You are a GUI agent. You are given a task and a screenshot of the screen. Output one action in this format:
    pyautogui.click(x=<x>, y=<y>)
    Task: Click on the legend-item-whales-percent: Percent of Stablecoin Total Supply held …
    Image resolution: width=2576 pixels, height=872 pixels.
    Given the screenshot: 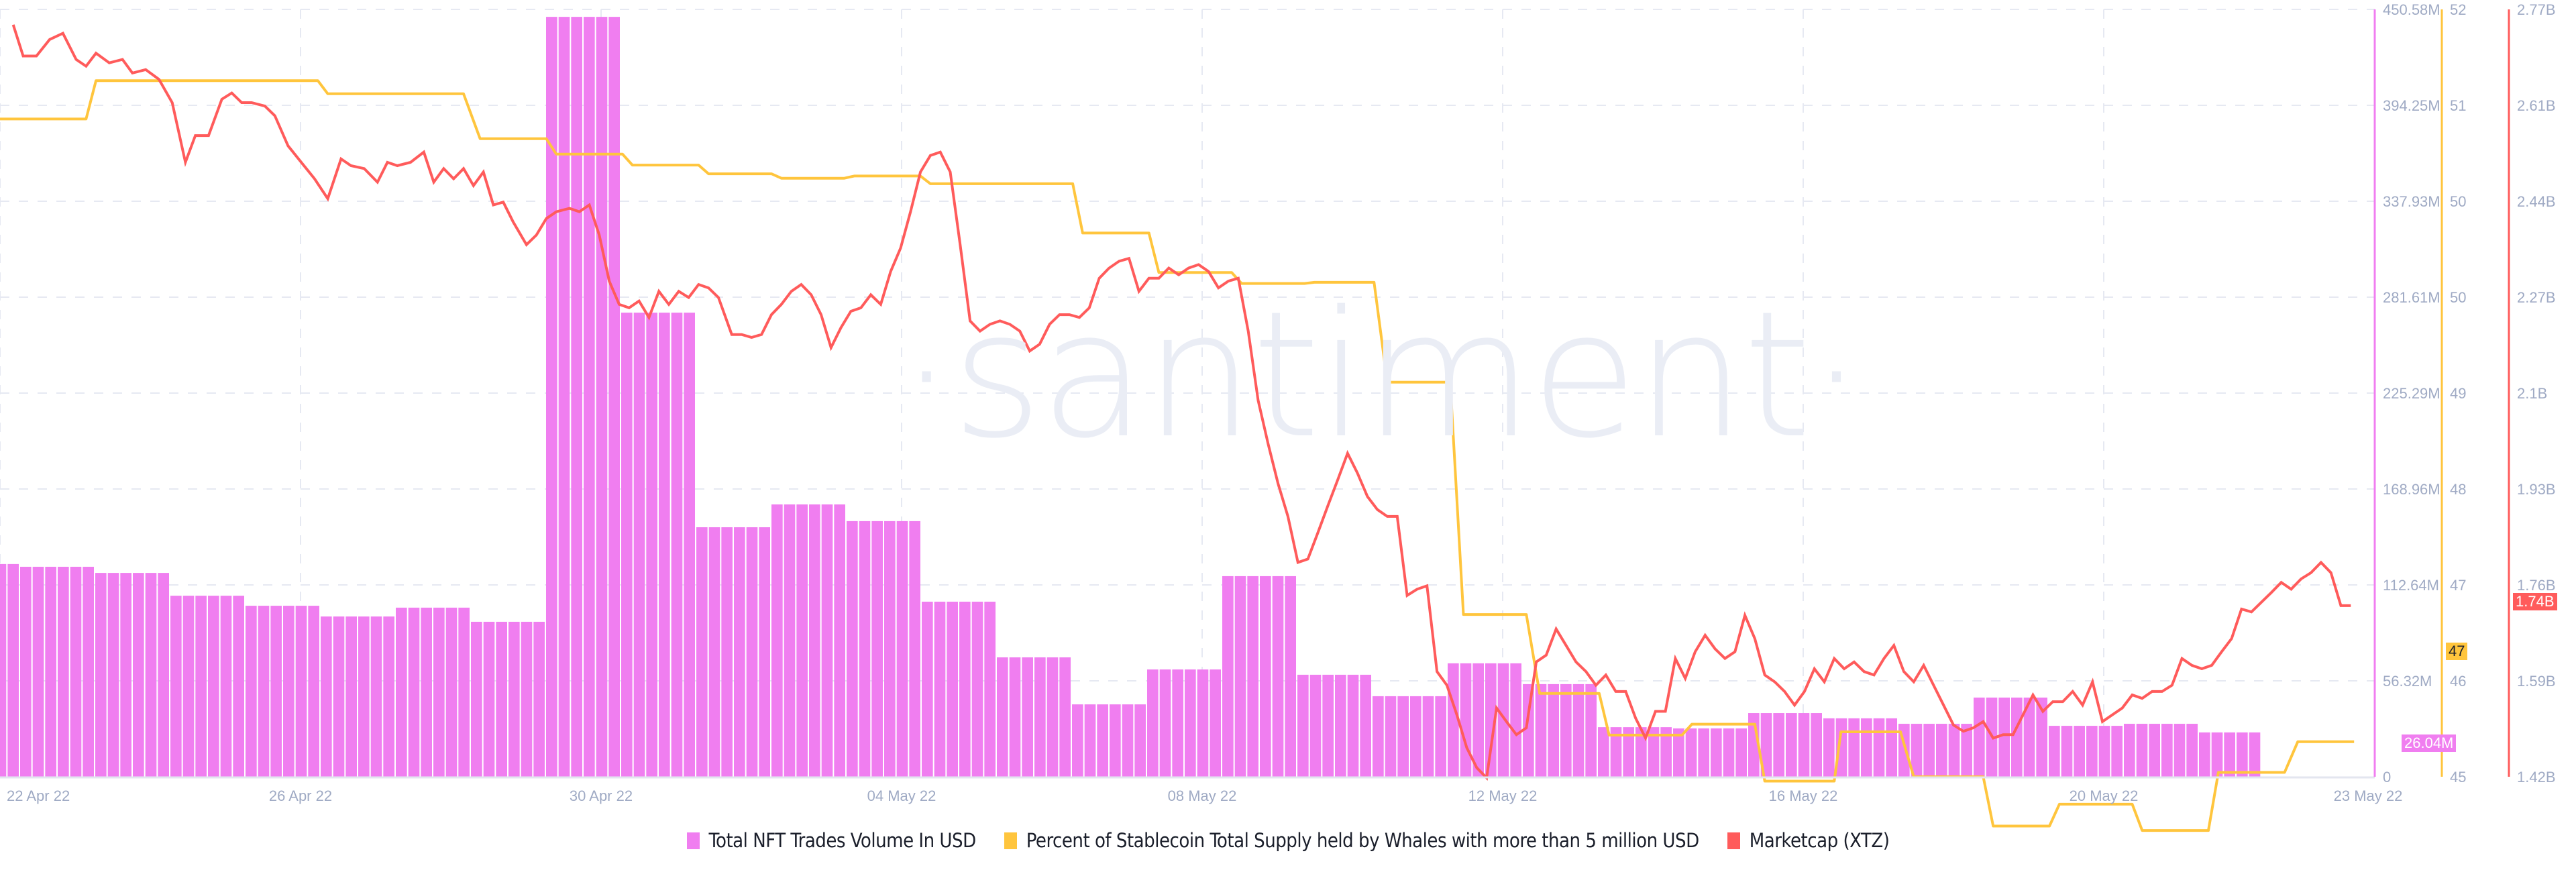 What is the action you would take?
    pyautogui.click(x=1351, y=841)
    